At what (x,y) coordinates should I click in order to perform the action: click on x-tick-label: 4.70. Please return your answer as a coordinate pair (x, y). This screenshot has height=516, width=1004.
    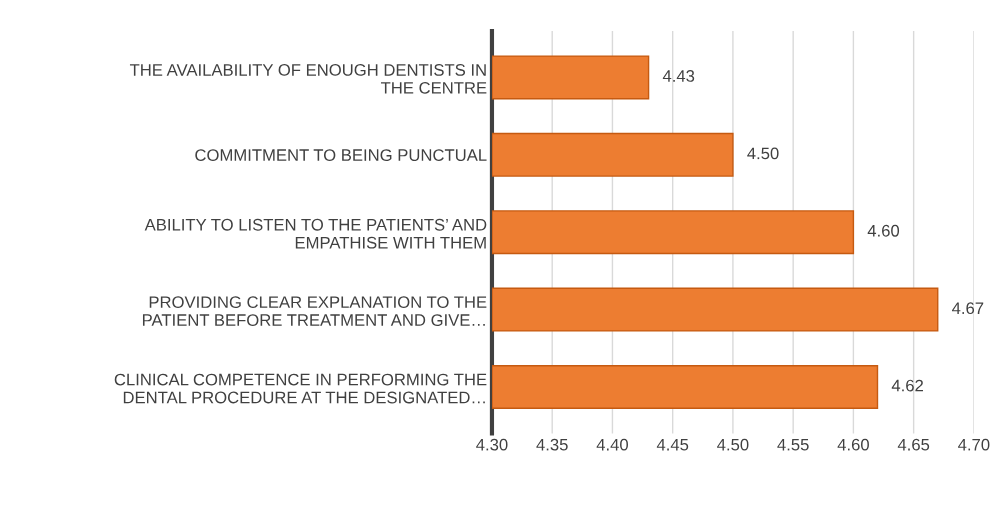
    Looking at the image, I should click on (974, 444).